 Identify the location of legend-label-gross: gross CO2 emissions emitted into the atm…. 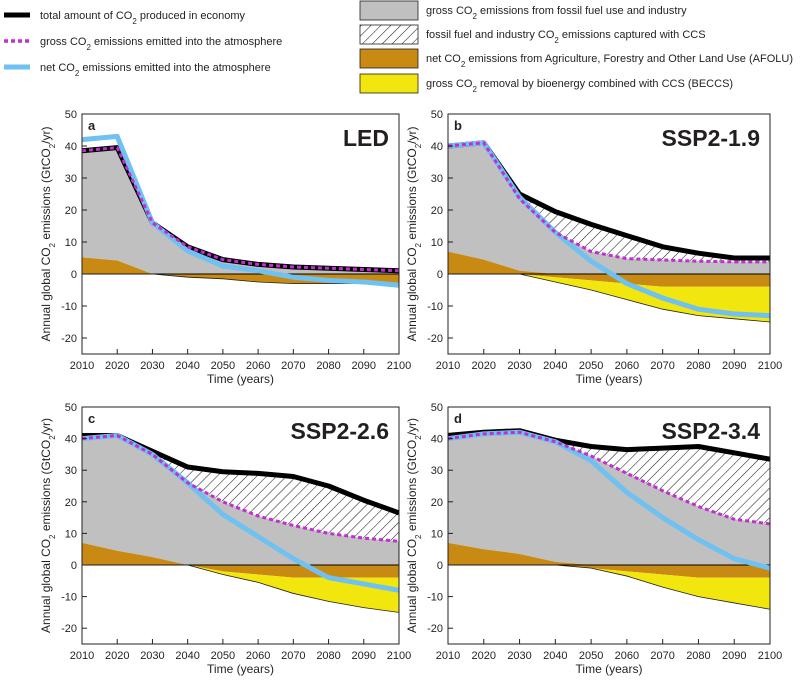
(161, 44).